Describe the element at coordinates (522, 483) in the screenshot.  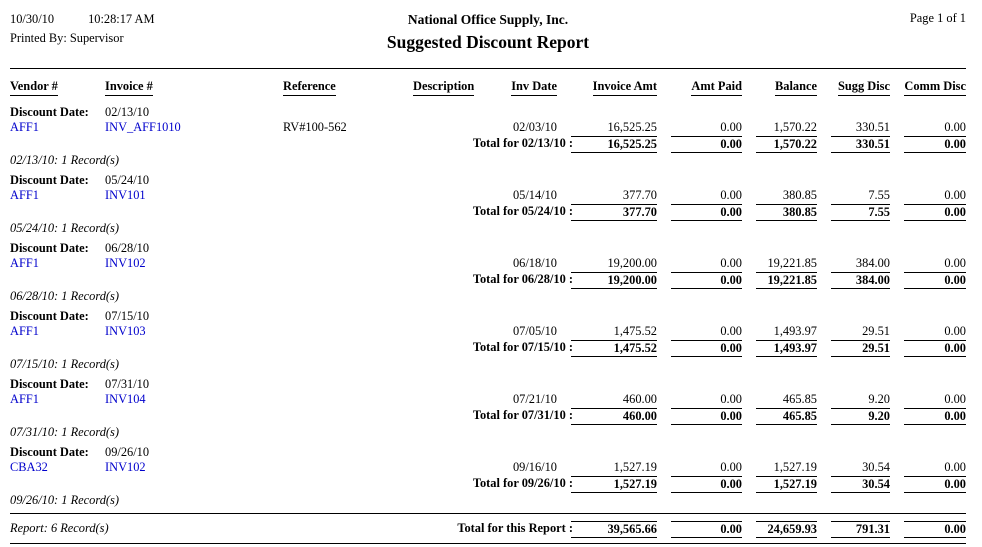
I see `group-total-label: Total for 09/26/10 :` at that location.